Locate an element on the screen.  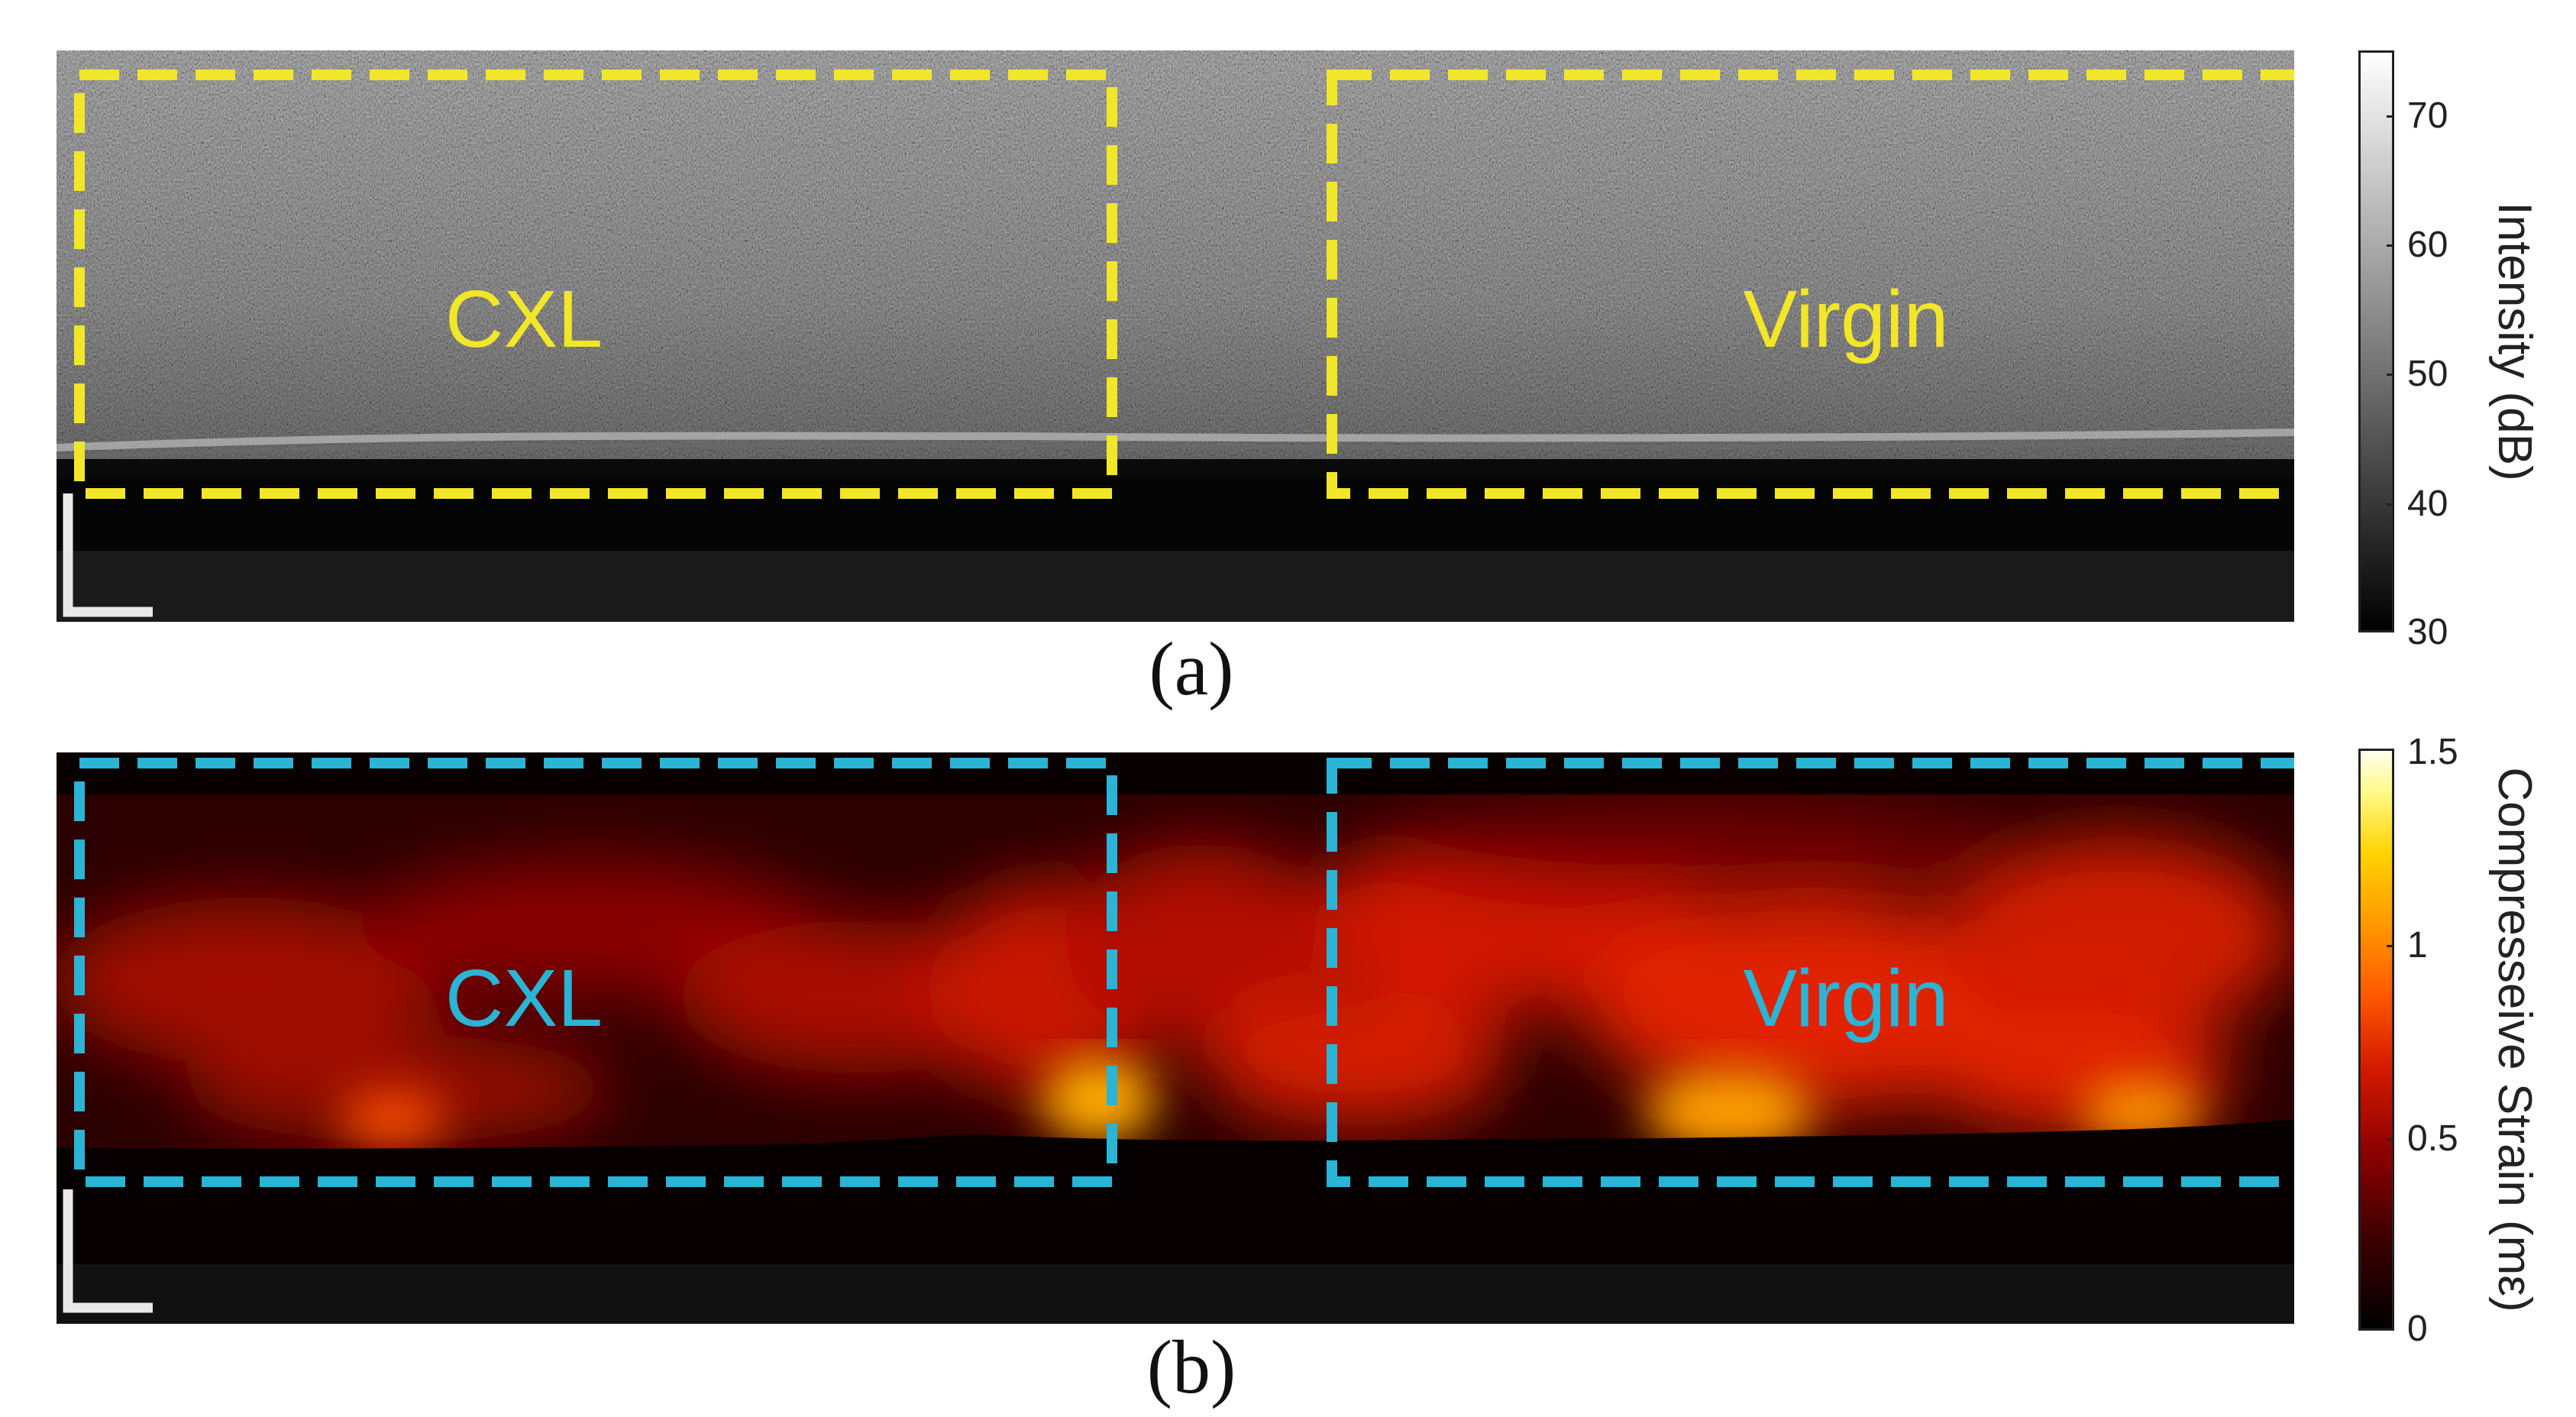
intensity-colorbar is located at coordinates (2376, 341).